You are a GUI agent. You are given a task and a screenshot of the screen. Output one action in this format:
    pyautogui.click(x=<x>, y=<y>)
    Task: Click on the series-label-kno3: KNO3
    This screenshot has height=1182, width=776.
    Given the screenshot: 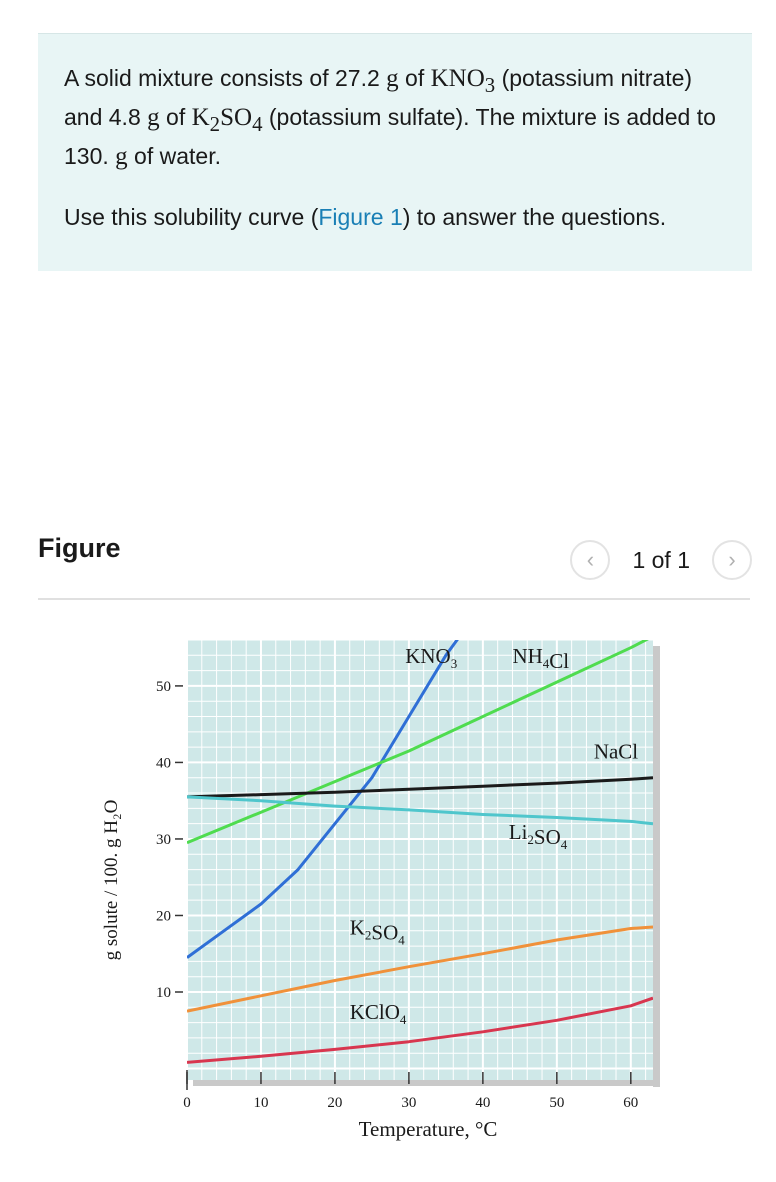 What is the action you would take?
    pyautogui.click(x=431, y=657)
    